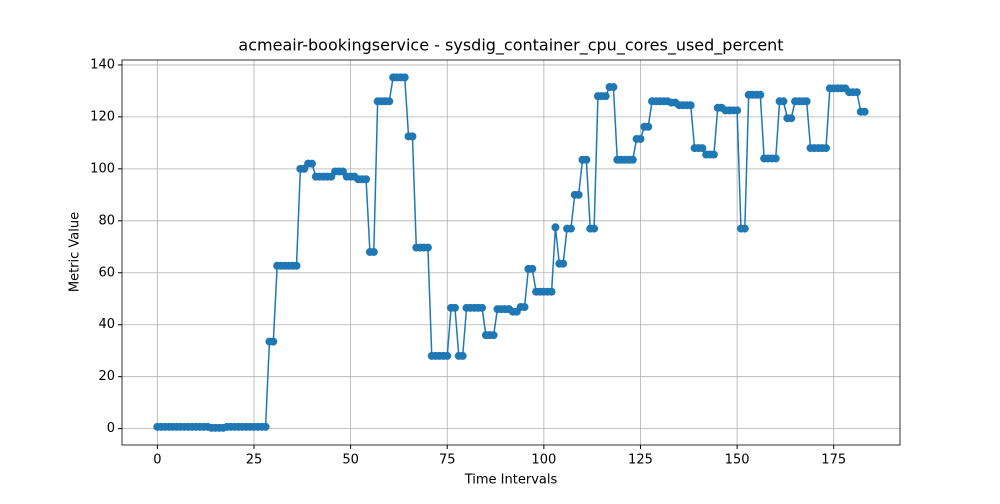  Describe the element at coordinates (543, 460) in the screenshot. I see `x-tick-label: 100` at that location.